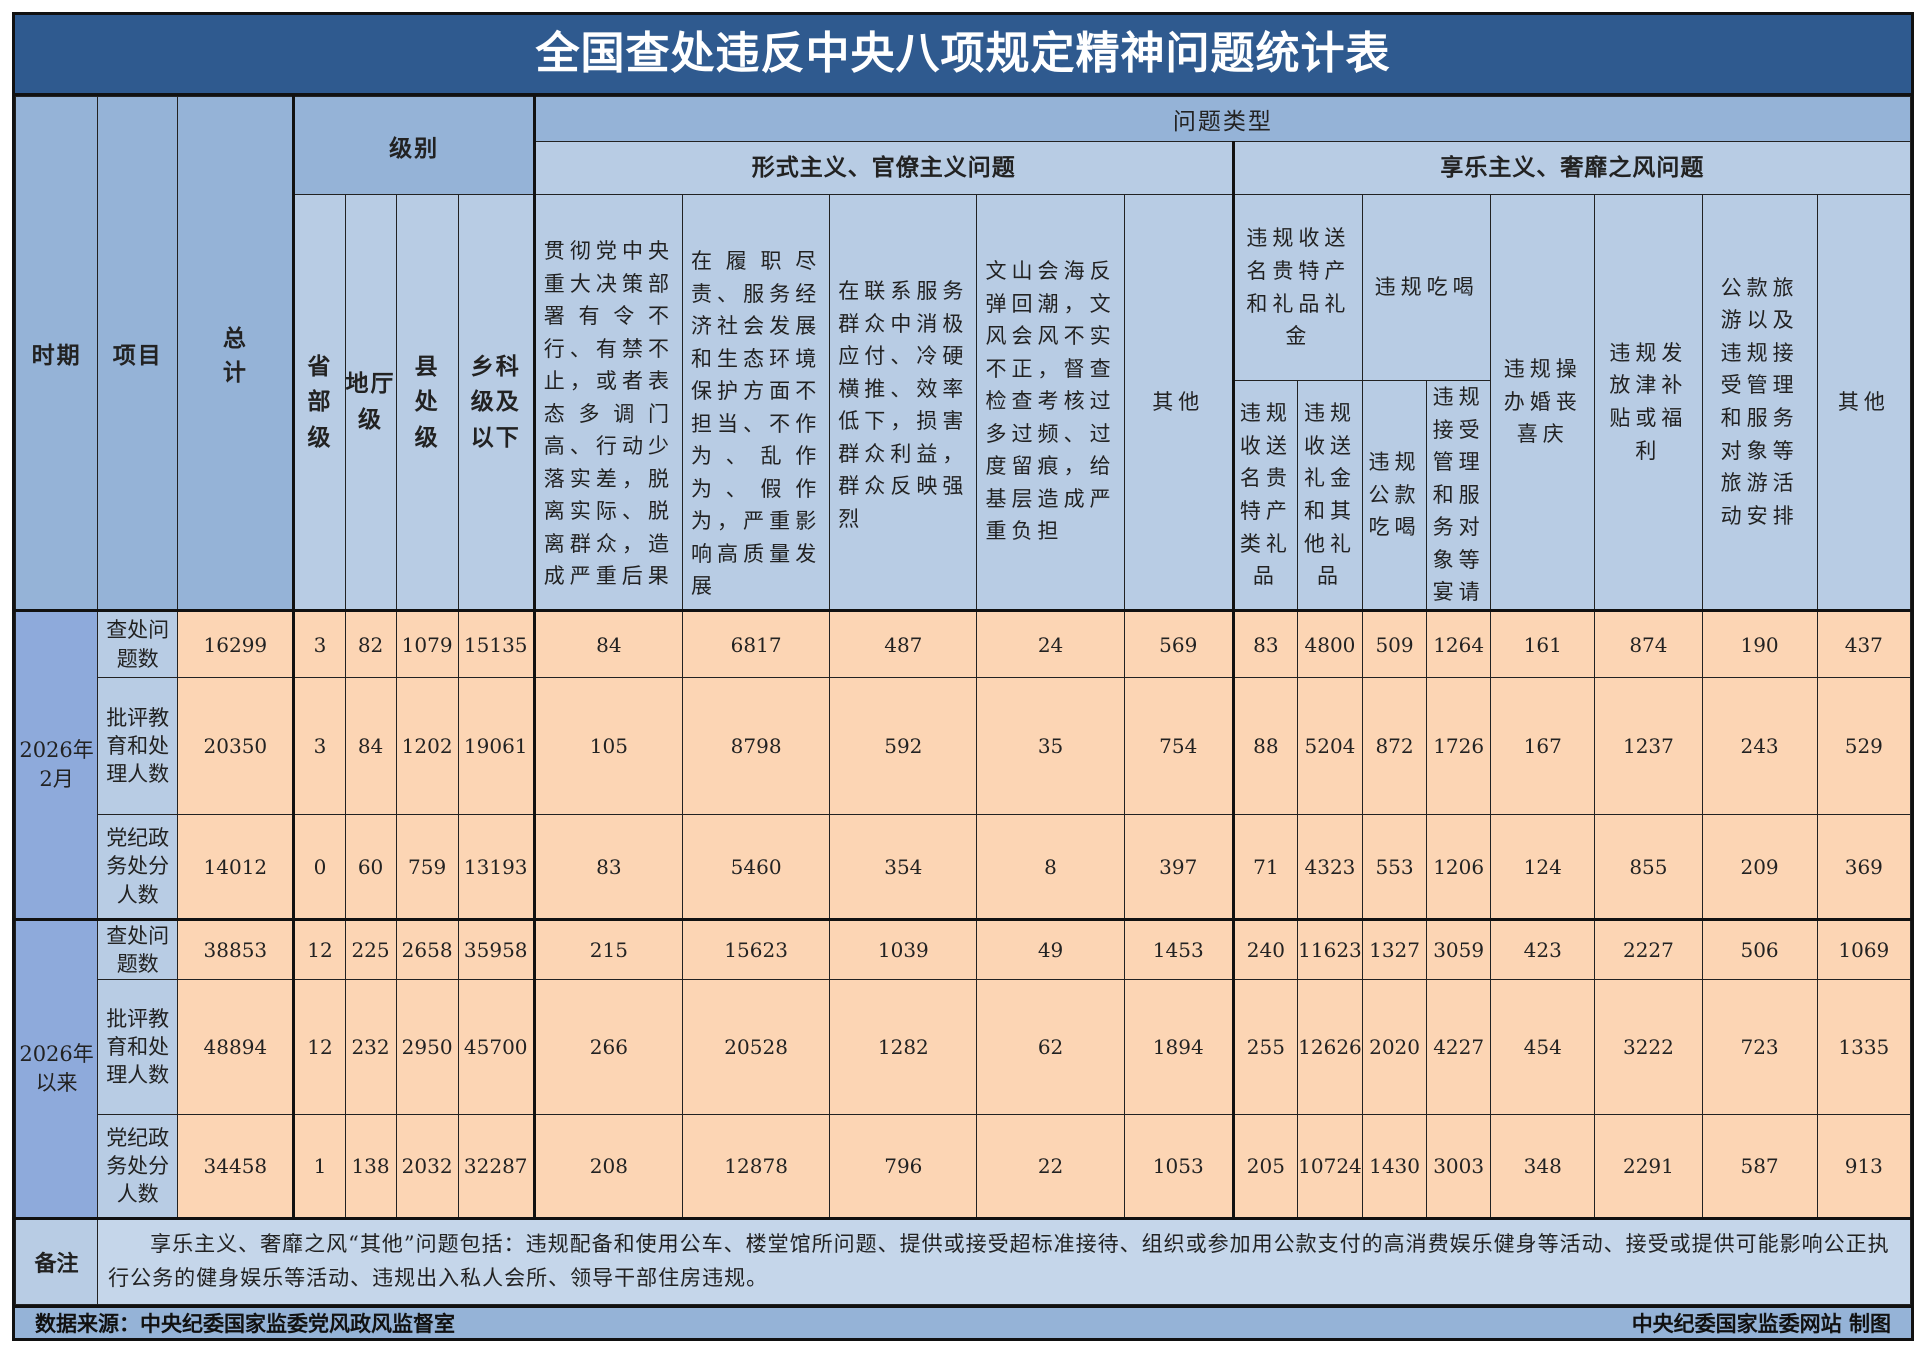  Describe the element at coordinates (370, 867) in the screenshot. I see `value-cell: 60` at that location.